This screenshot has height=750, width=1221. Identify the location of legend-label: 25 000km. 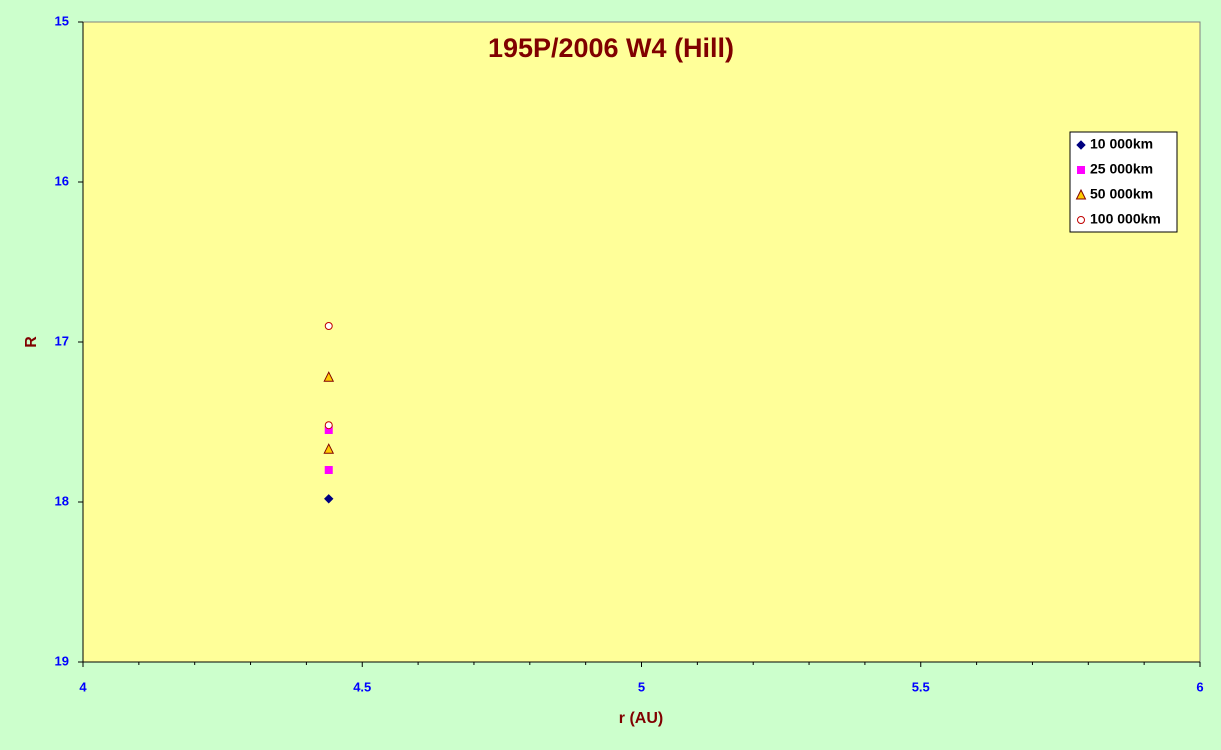
(1121, 169).